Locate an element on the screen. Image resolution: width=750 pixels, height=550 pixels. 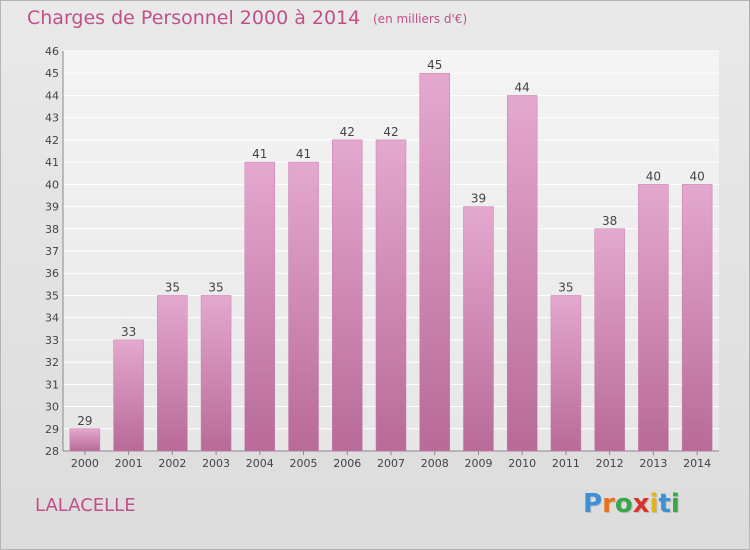
x-tick-label: 2008 is located at coordinates (435, 463).